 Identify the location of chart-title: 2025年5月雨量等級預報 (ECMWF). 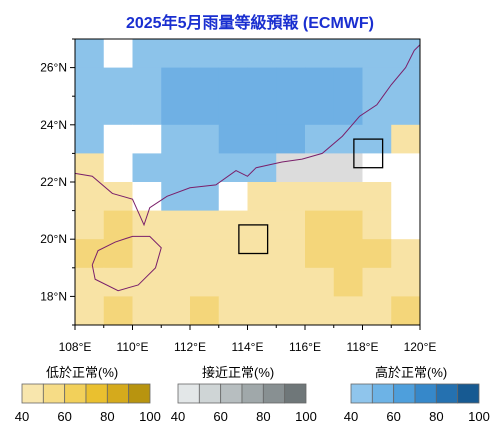
(250, 23).